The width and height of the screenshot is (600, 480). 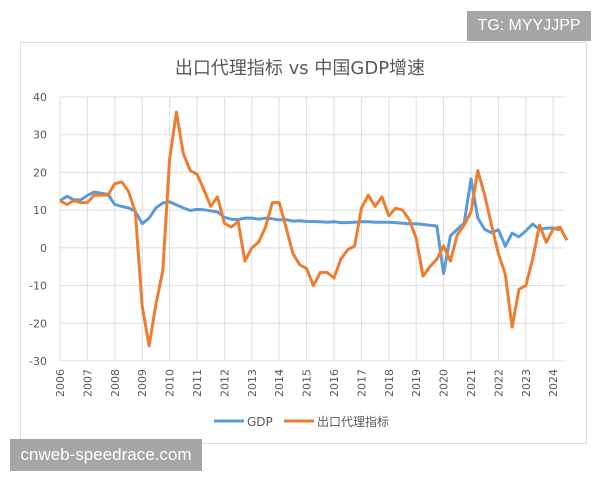 What do you see at coordinates (553, 383) in the screenshot?
I see `x-tick-label: 2024` at bounding box center [553, 383].